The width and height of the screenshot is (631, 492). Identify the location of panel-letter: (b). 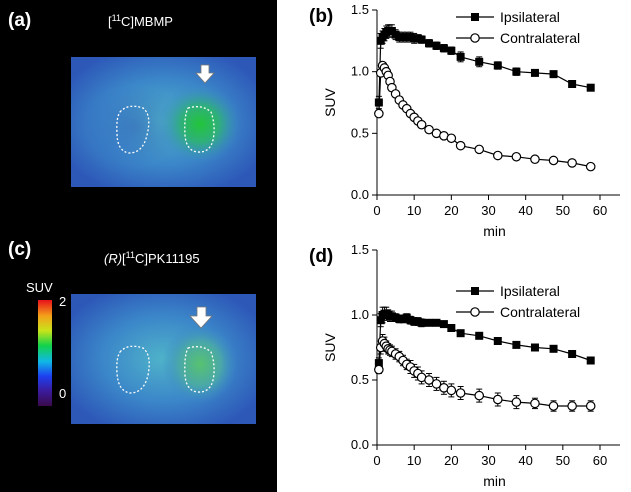
(321, 16).